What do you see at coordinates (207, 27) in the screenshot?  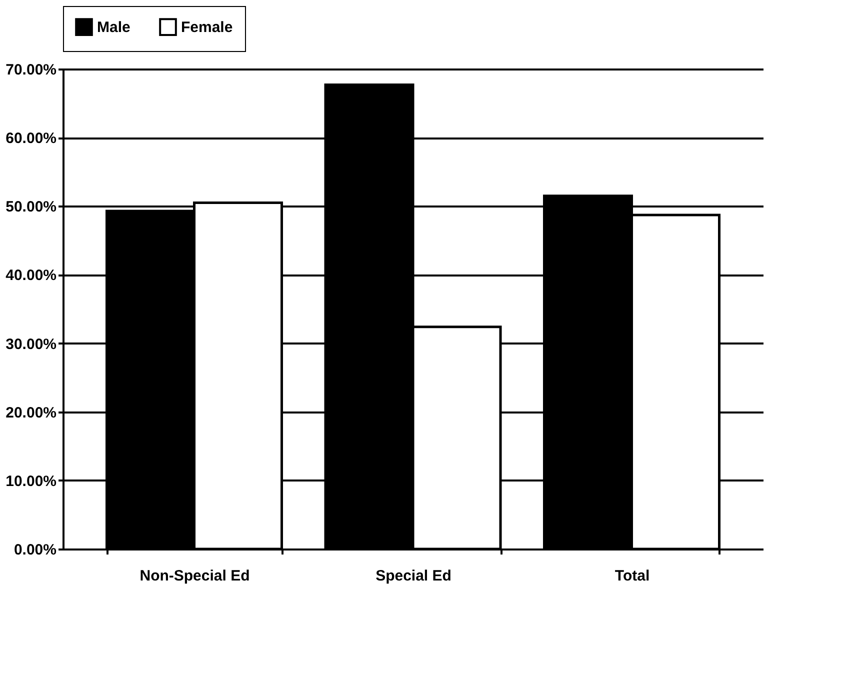 I see `legend-label: Female` at bounding box center [207, 27].